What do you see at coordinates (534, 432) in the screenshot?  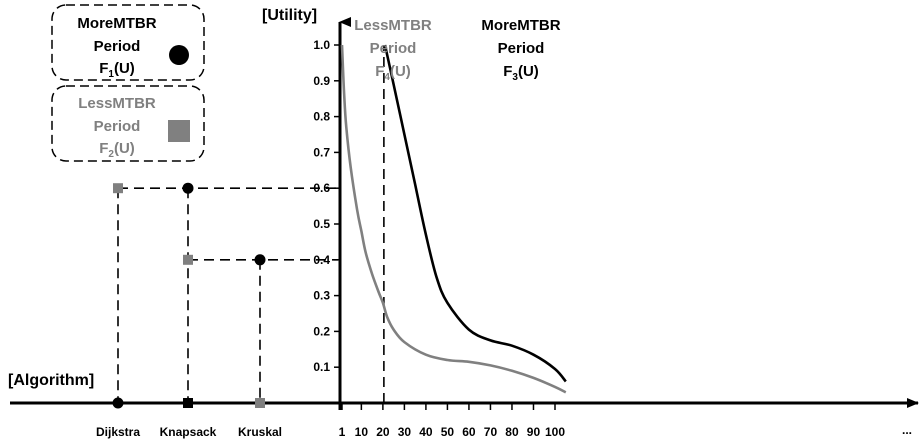 I see `x-tick-label: 90` at bounding box center [534, 432].